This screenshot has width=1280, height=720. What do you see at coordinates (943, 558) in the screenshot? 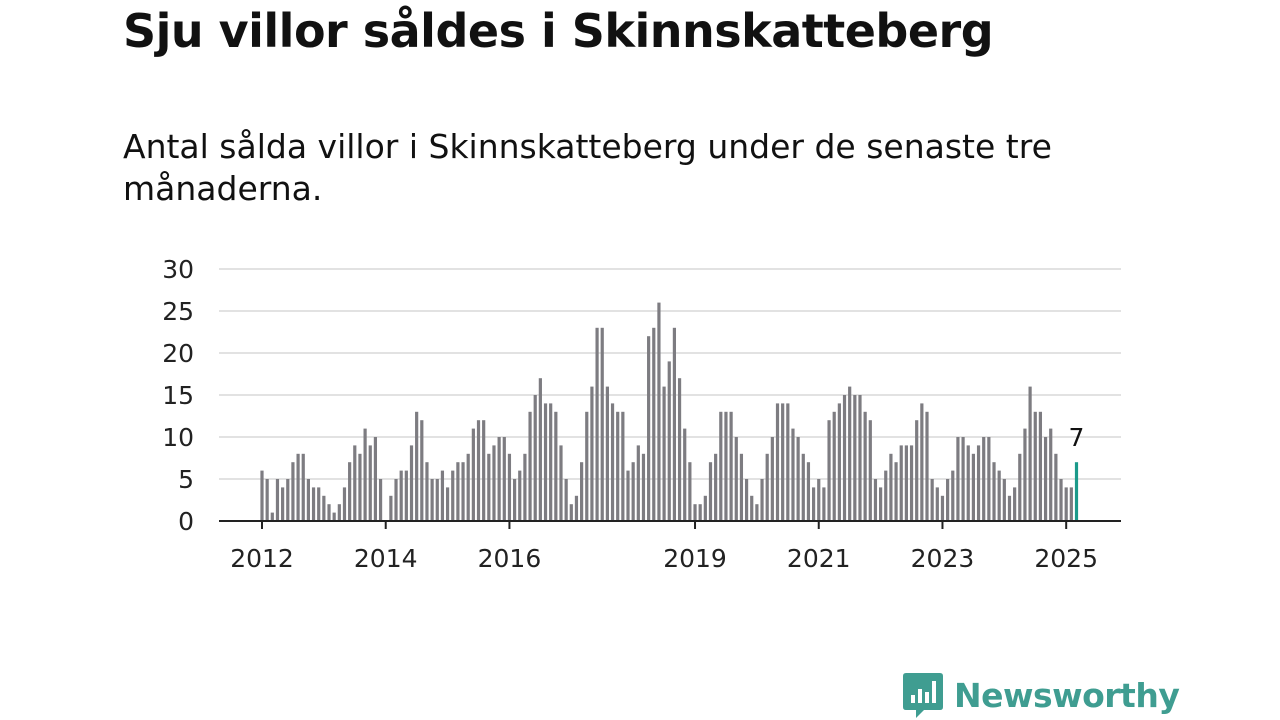
I see `x-tick-label: 2023` at bounding box center [943, 558].